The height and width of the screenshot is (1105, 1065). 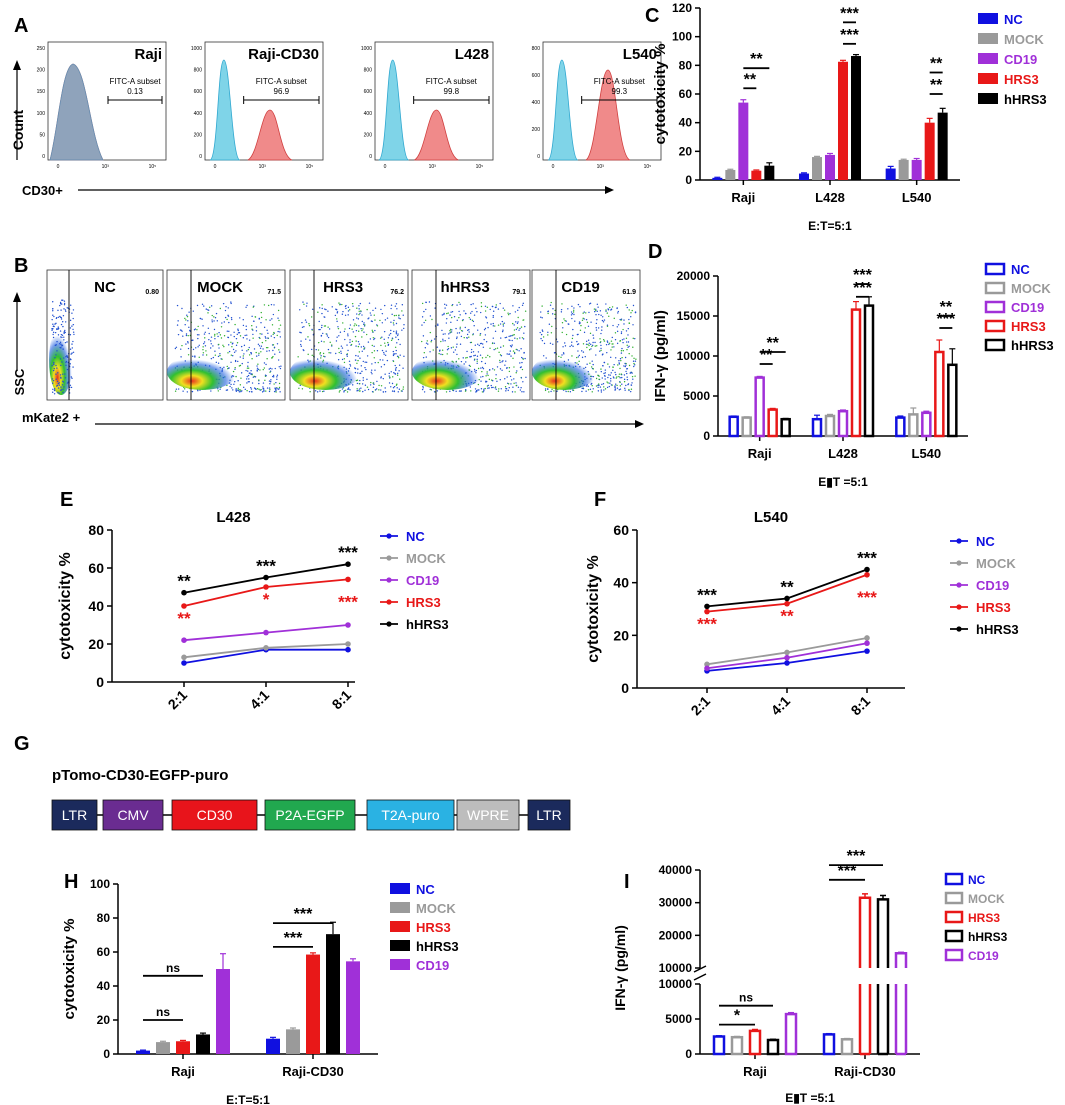 What do you see at coordinates (225, 110) in the screenshot?
I see `histogram-blue-peak` at bounding box center [225, 110].